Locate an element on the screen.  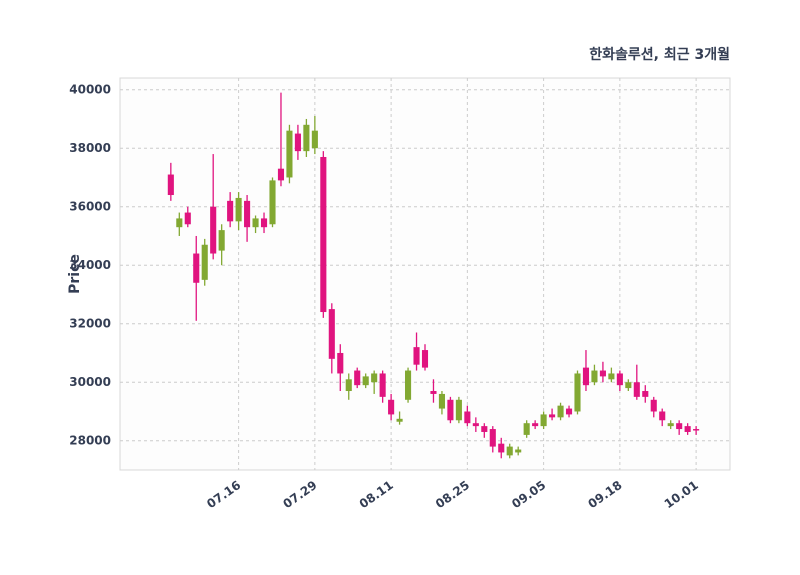
x-tick-label: 08.11 is located at coordinates (376, 494).